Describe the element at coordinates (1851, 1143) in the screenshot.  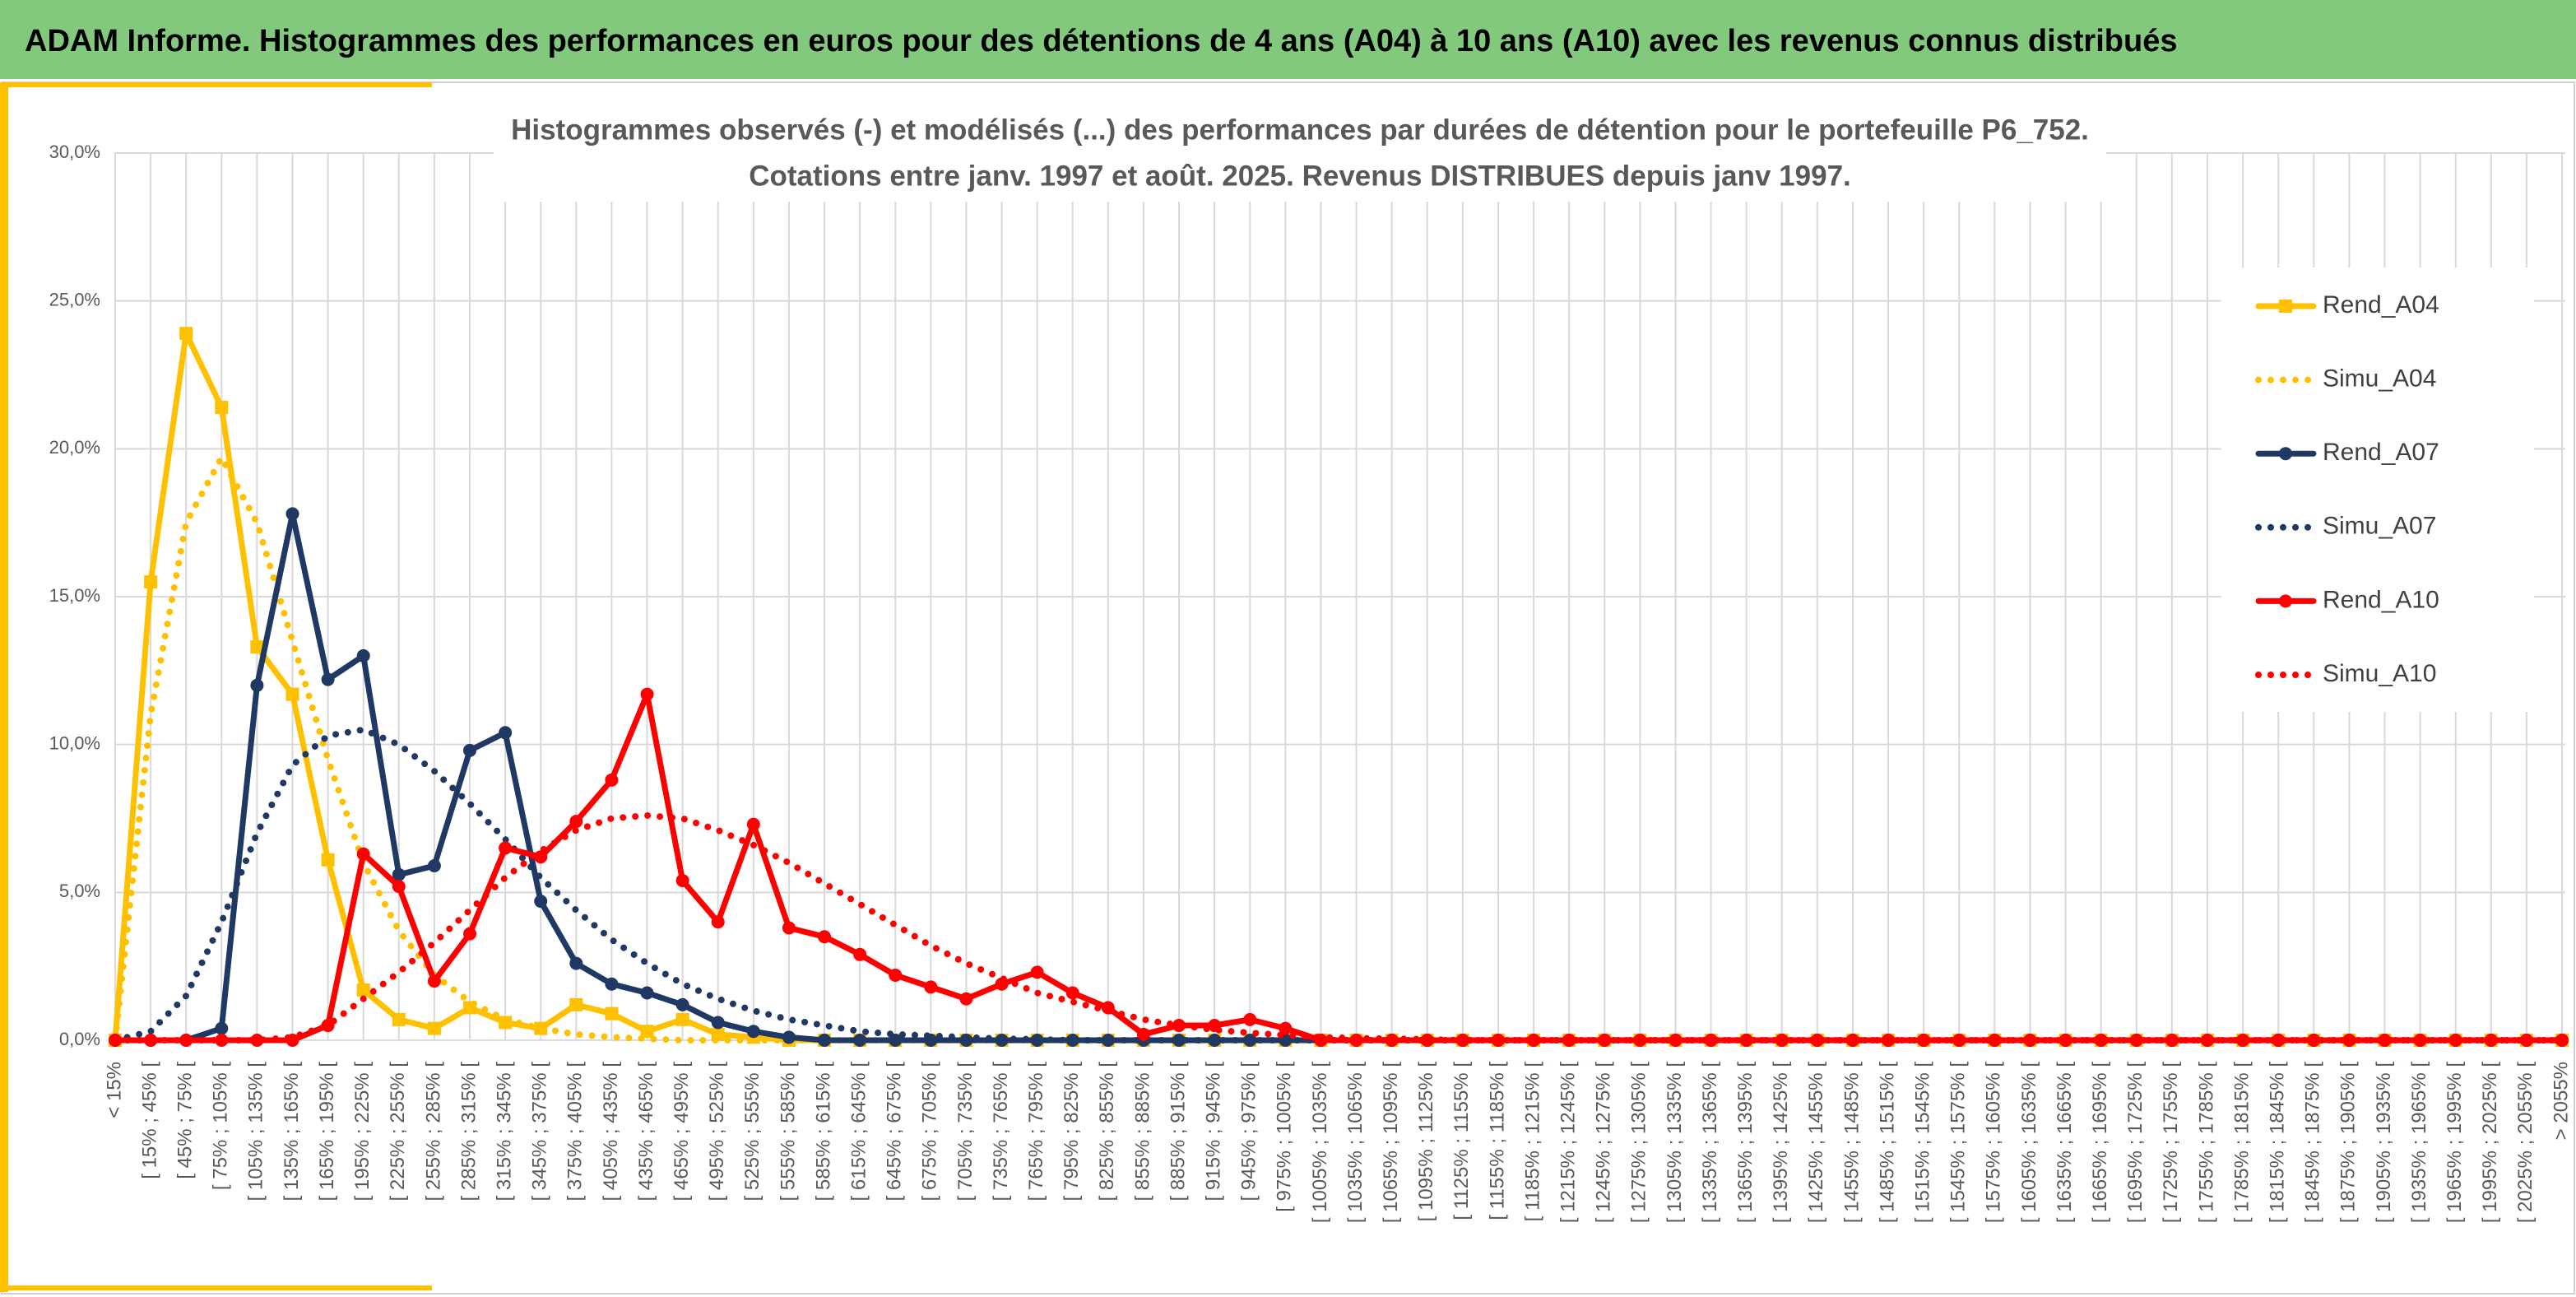
I see `x-tick-label: [ 1455% ; 1485% [` at that location.